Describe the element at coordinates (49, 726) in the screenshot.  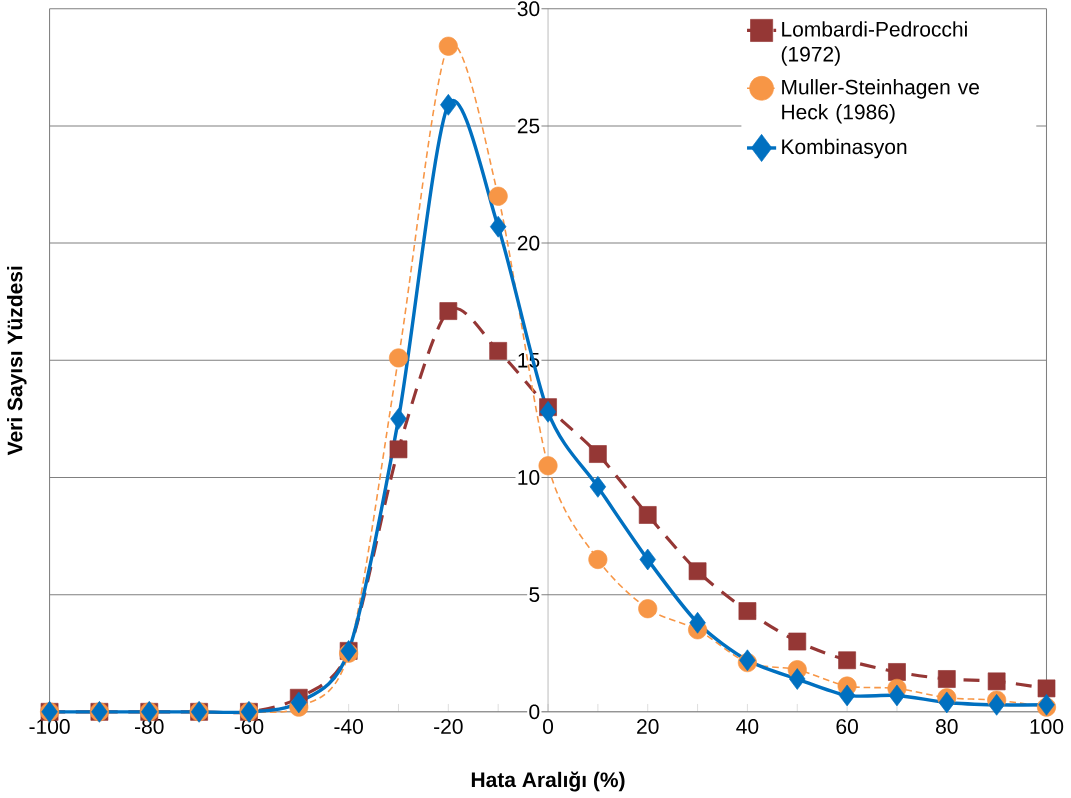
I see `x-tick-label: -100` at that location.